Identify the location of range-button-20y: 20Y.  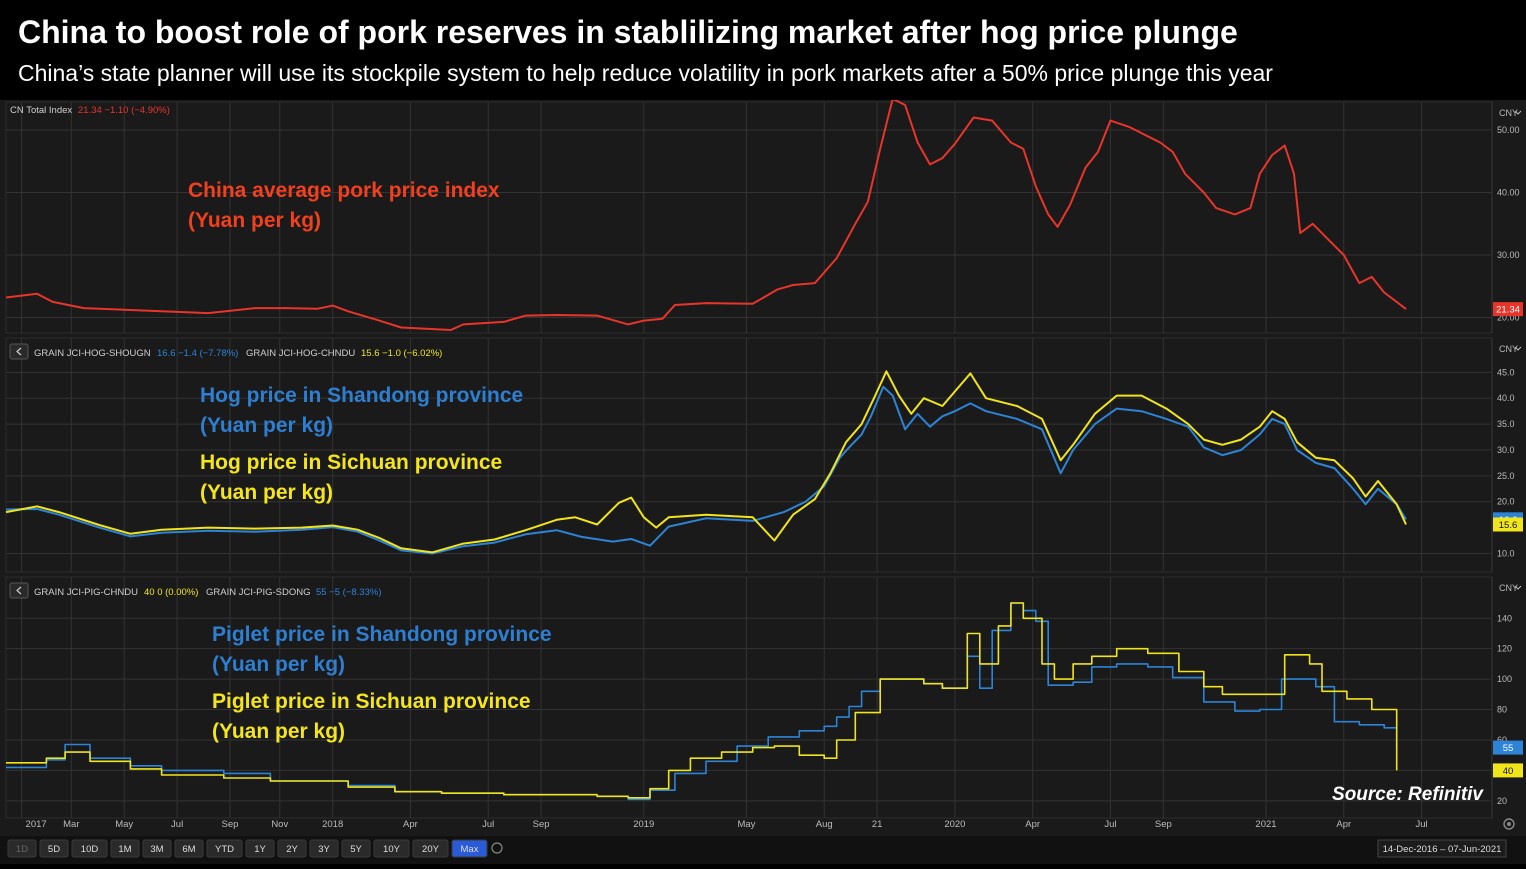
(430, 848).